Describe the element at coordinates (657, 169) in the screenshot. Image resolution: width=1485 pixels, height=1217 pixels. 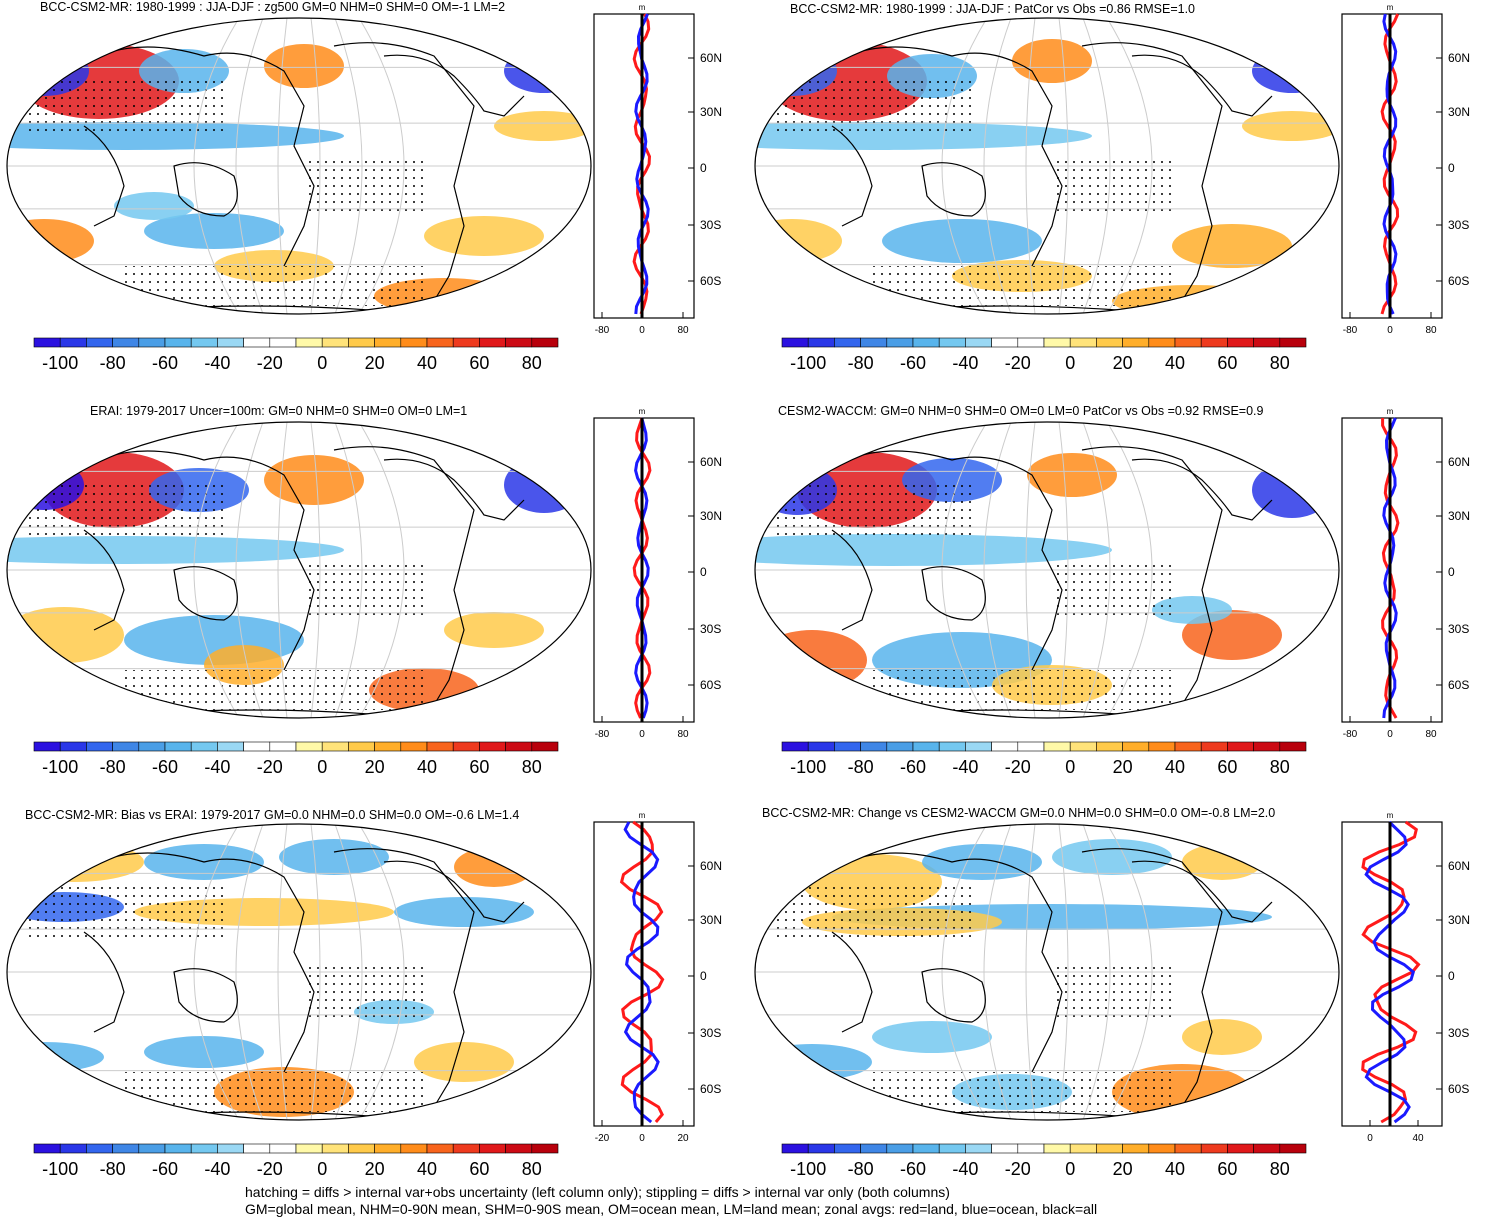
I see `zonal-mean-panel-1: m 60N 30N 0 30S 60S -80 0 80` at that location.